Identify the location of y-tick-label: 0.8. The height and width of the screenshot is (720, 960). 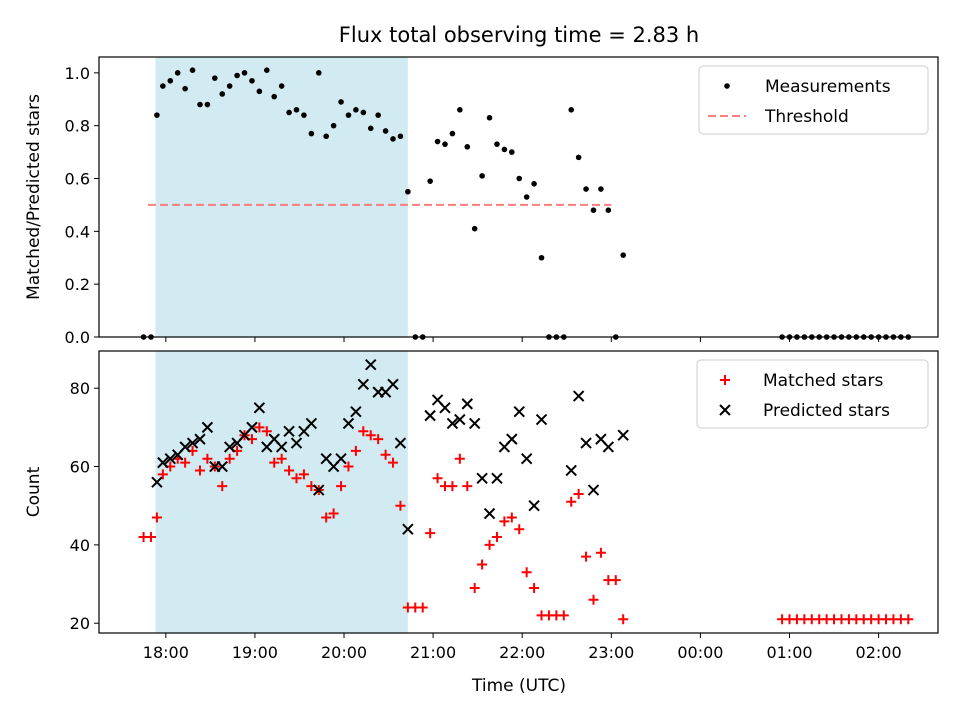
(77, 126).